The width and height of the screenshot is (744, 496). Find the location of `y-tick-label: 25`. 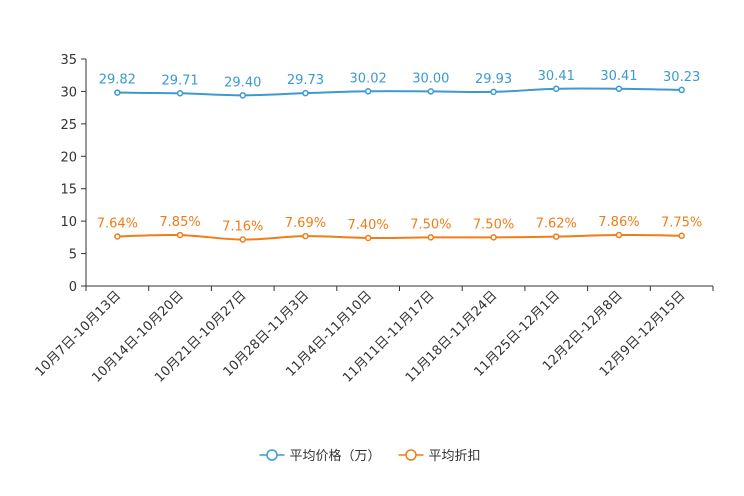

y-tick-label: 25 is located at coordinates (68, 125).